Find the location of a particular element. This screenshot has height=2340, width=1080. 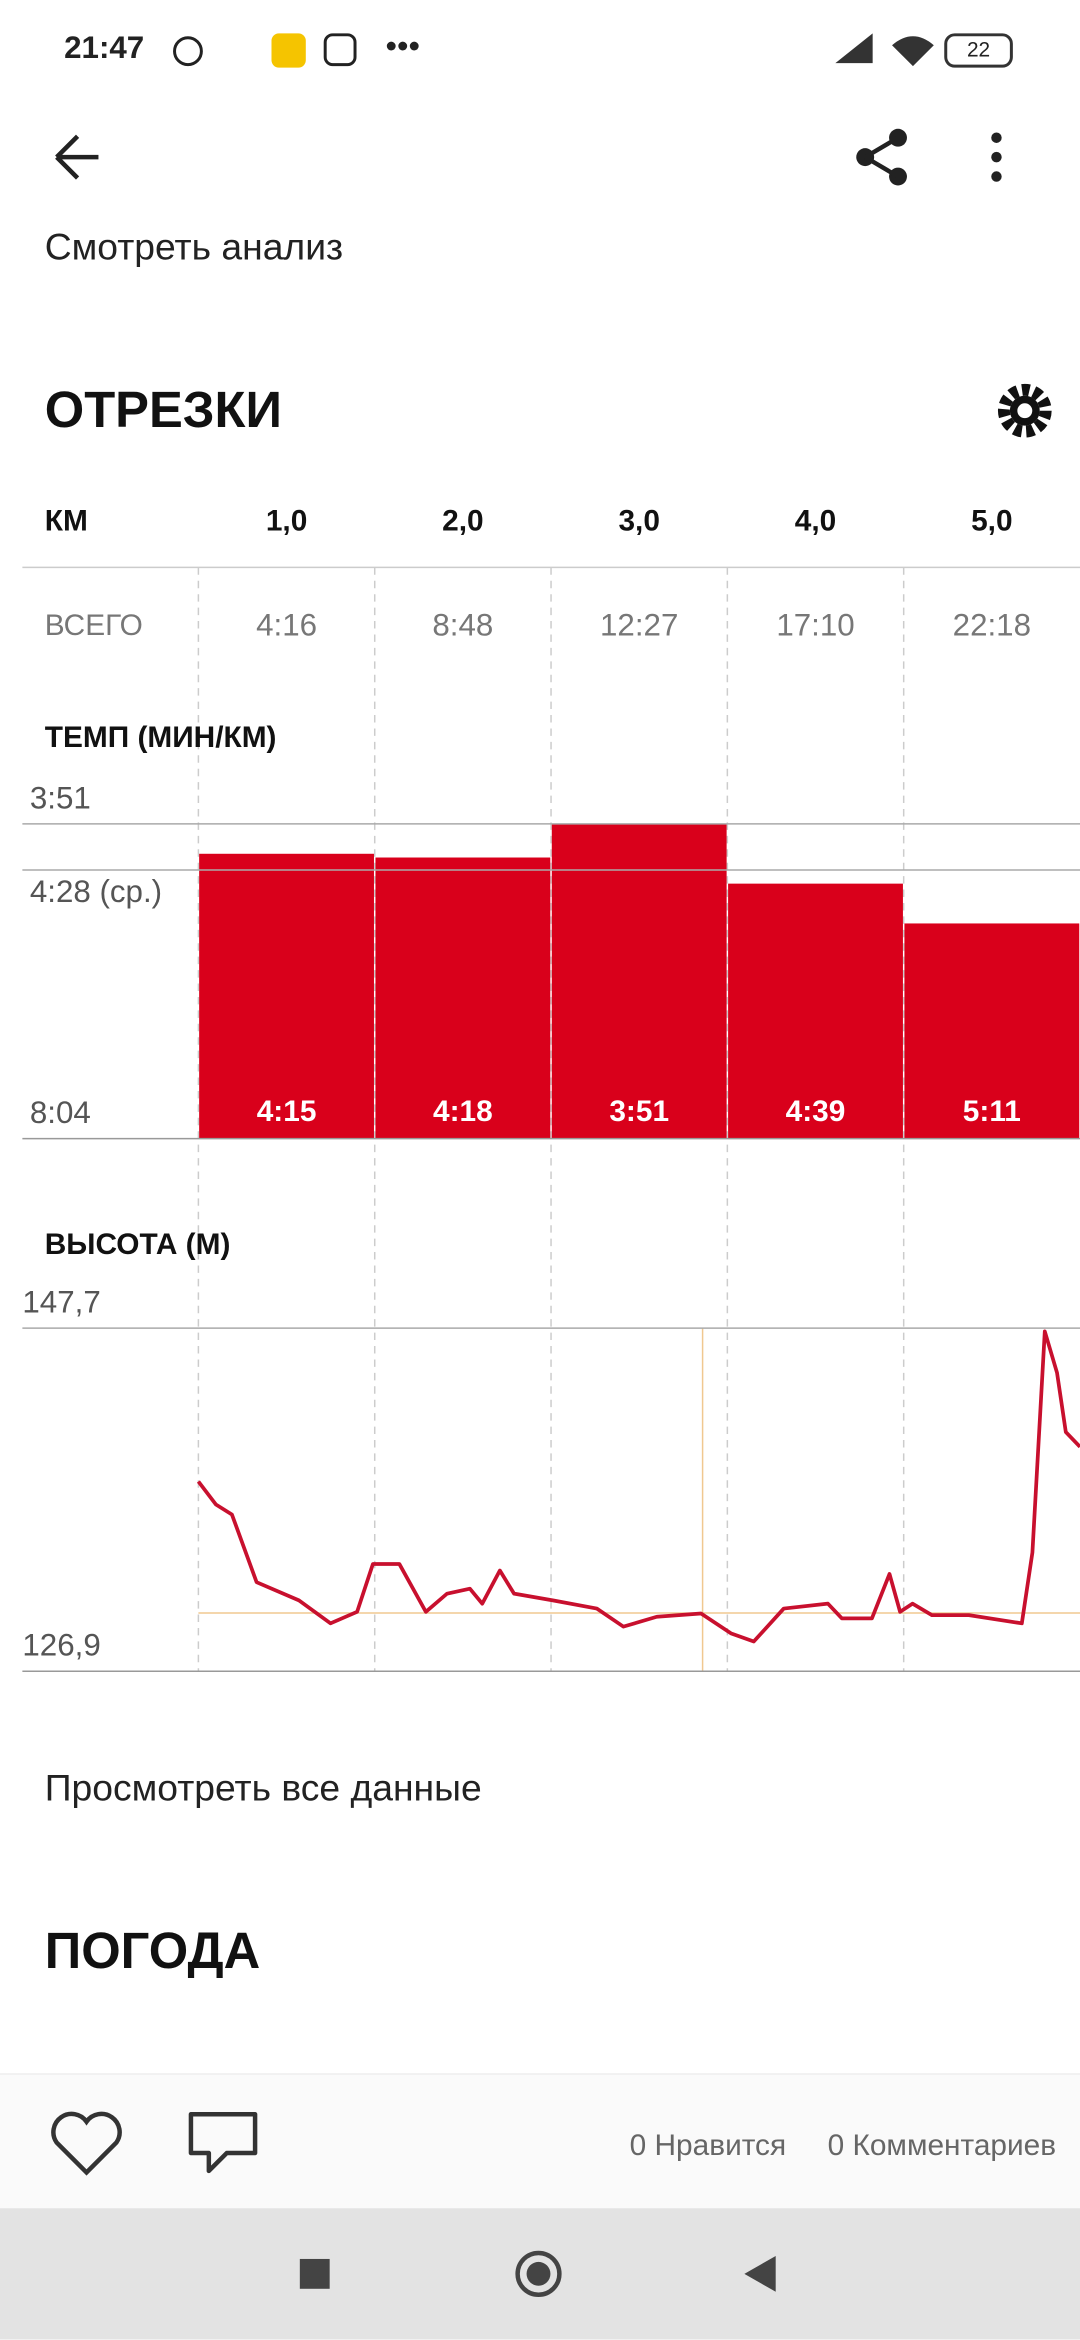

km-column: 3,0 is located at coordinates (638, 520).